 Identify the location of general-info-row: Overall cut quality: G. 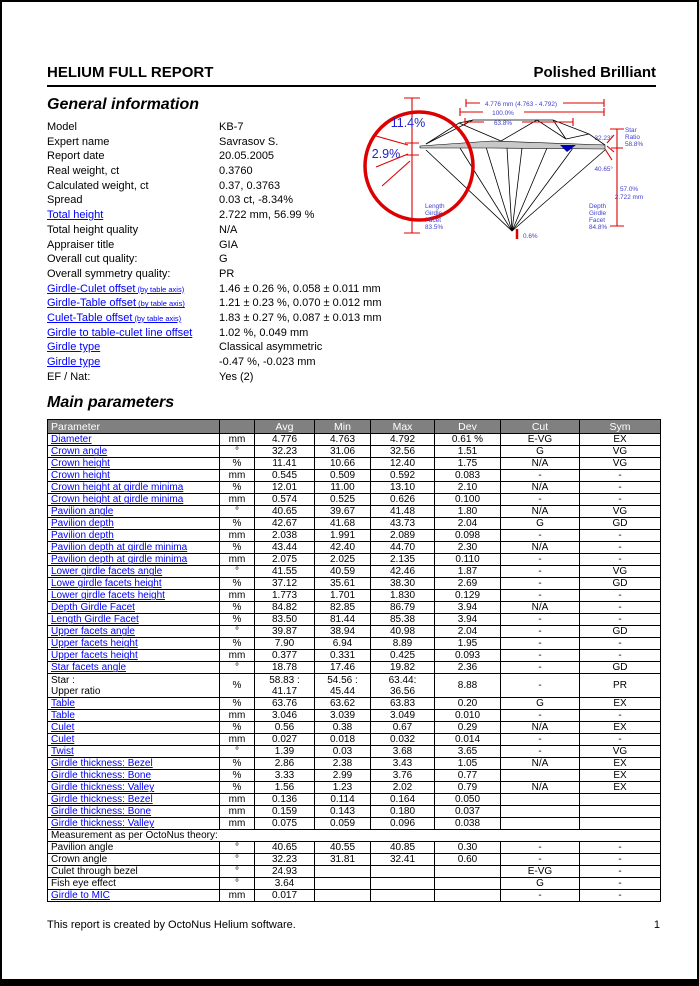
(351, 260).